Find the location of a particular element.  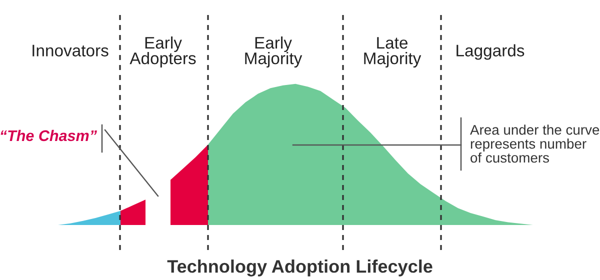

x-axis-title: Technology Adoption Lifecycle is located at coordinates (299, 268).